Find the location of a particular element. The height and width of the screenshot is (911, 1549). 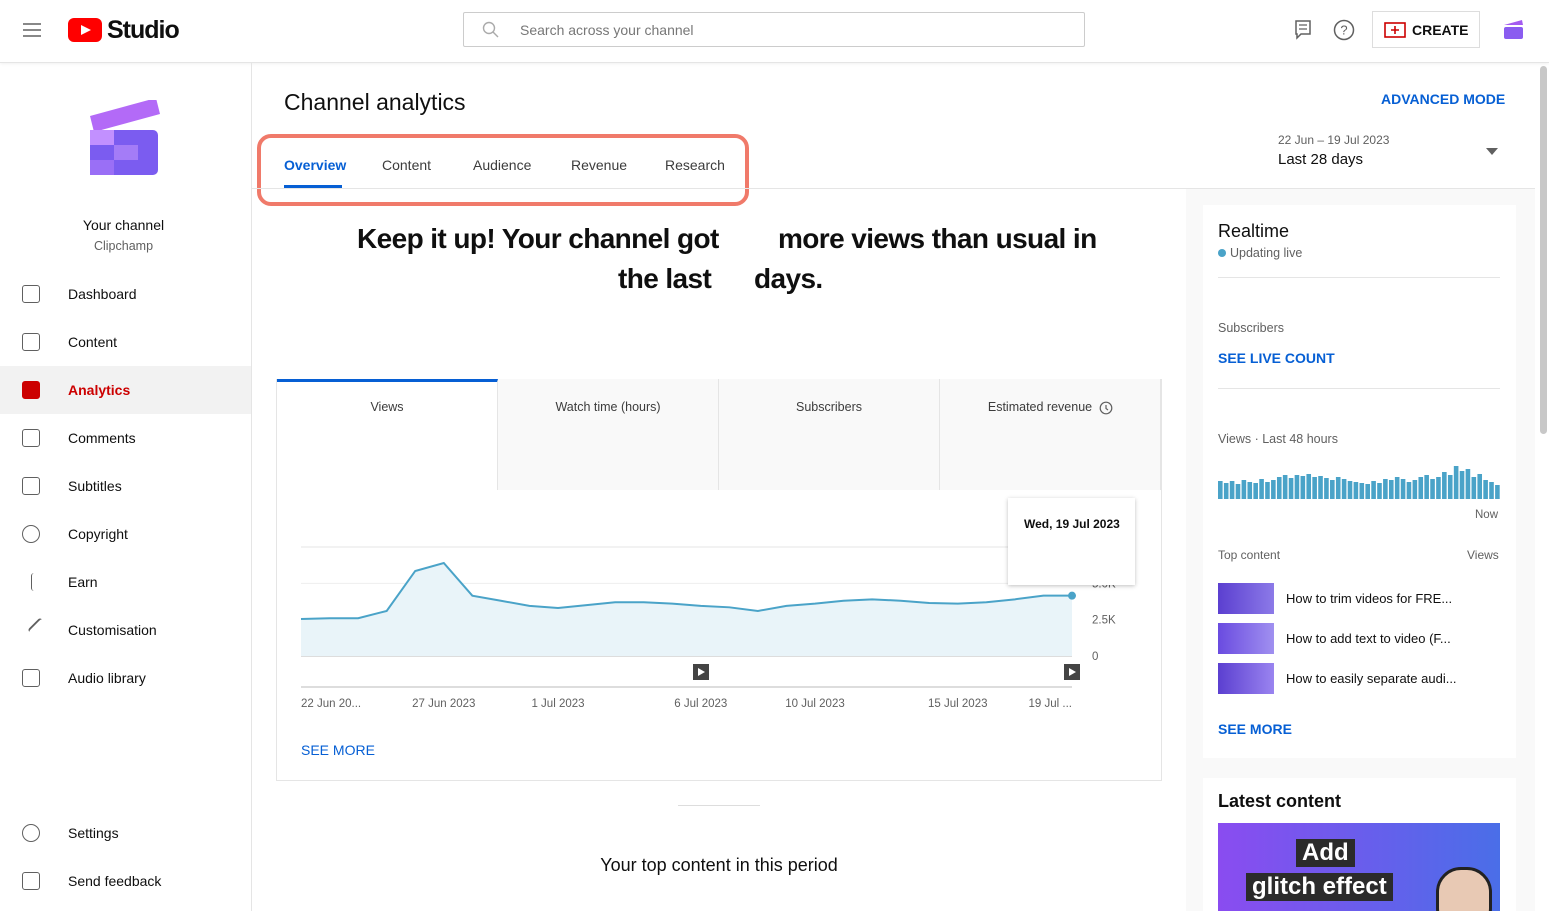

area is located at coordinates (686, 609).